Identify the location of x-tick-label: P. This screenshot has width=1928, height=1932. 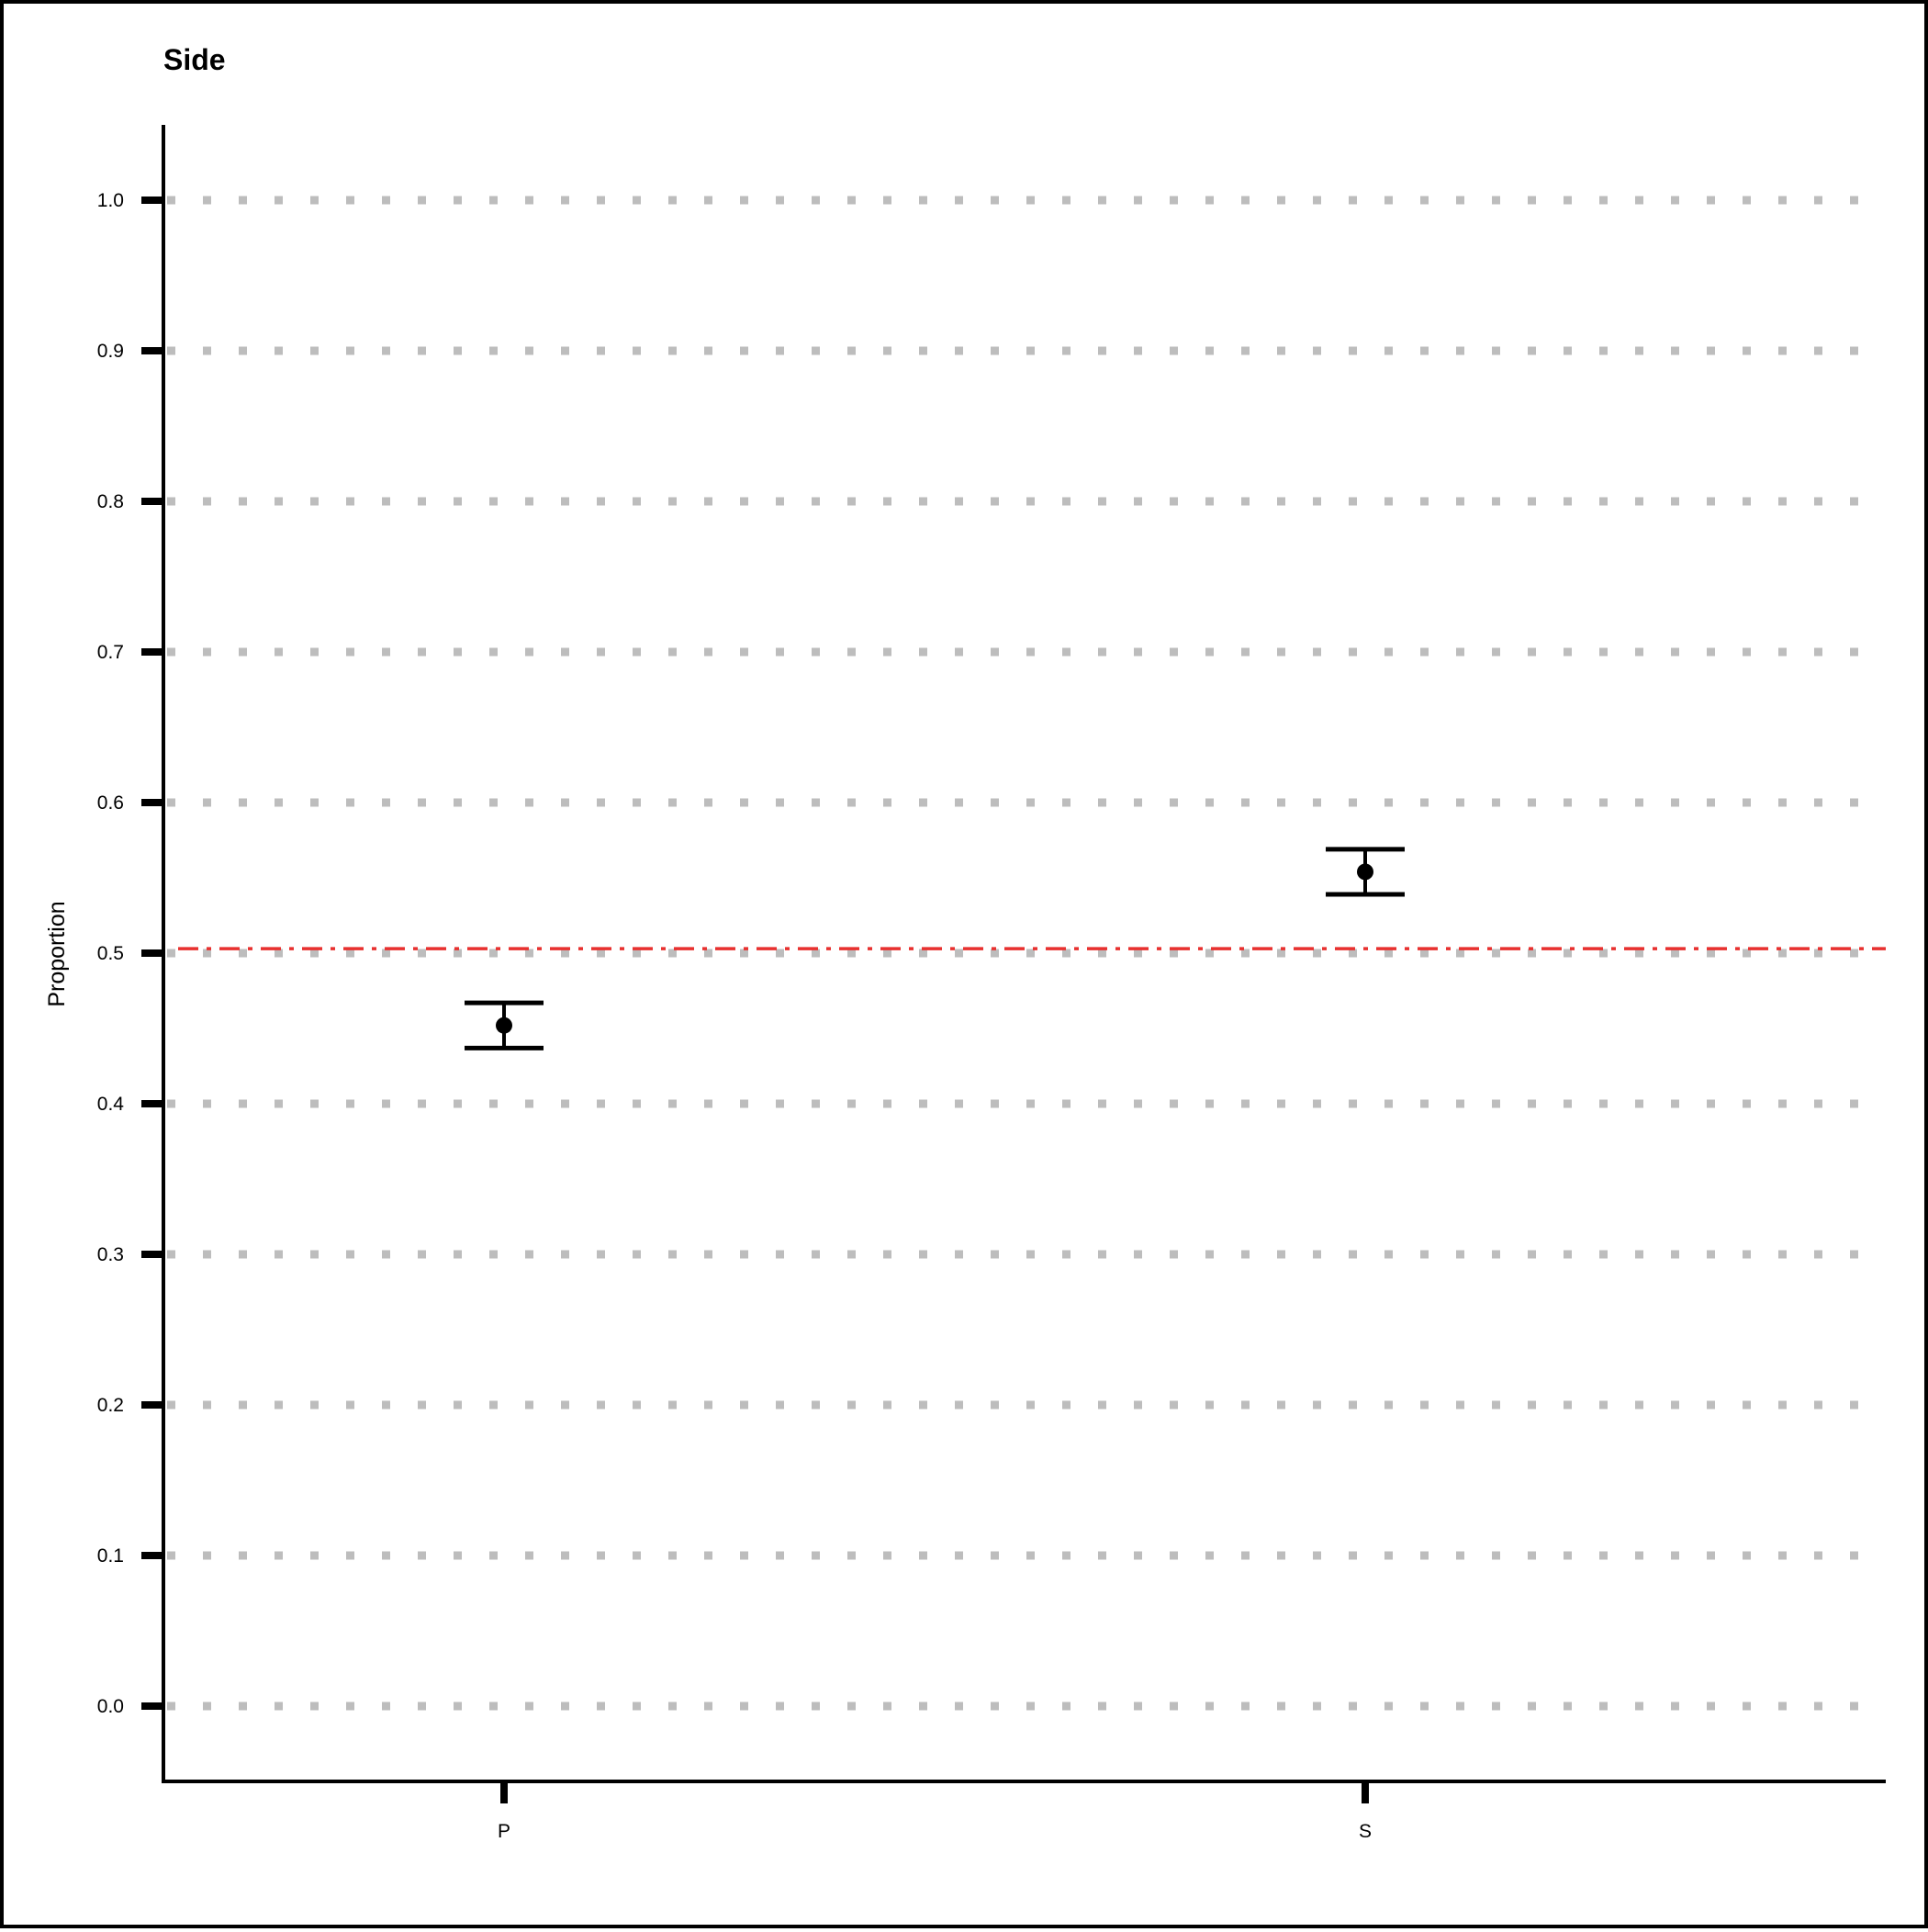
(504, 1831).